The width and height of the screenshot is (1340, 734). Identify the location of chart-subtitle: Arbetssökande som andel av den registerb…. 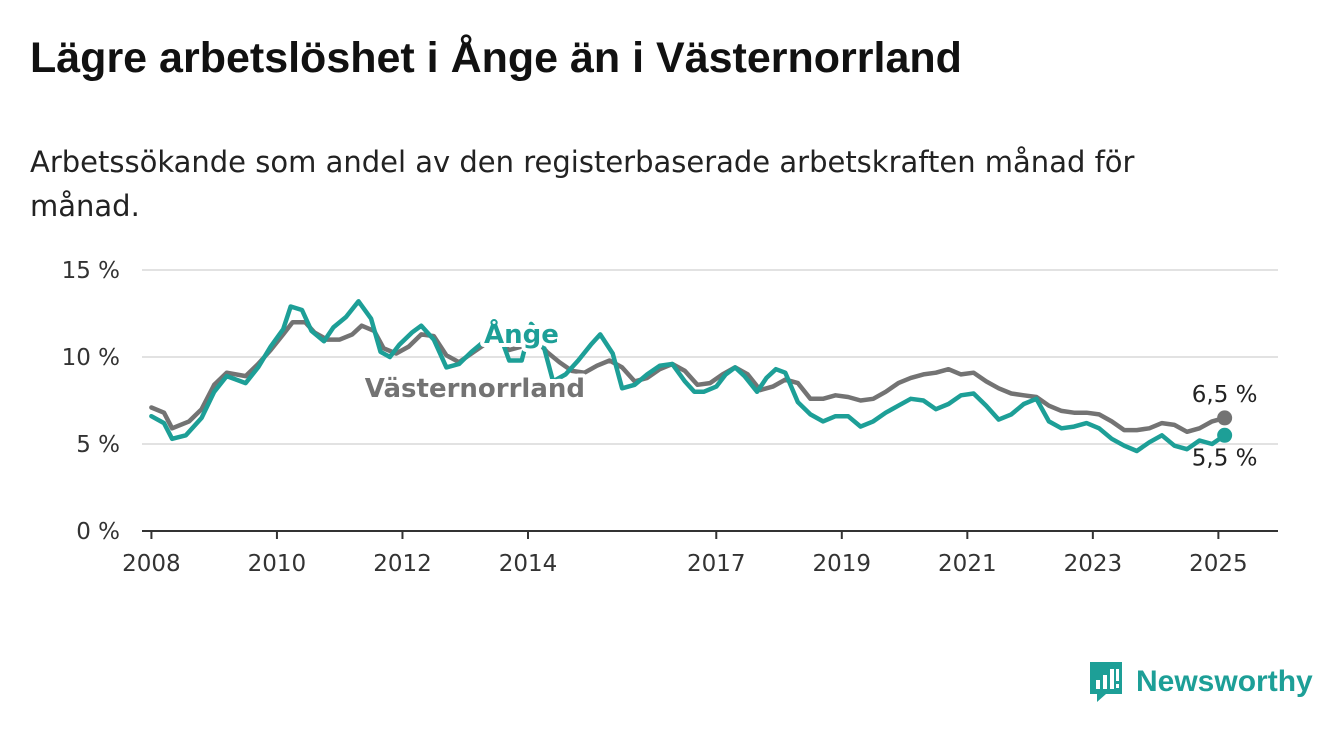
(582, 184).